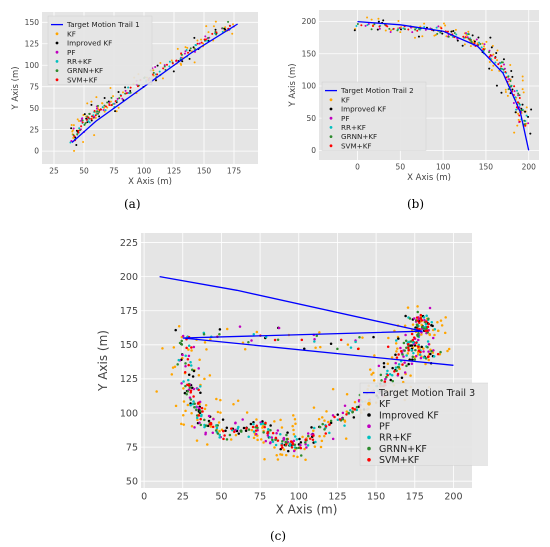 The image size is (550, 547). What do you see at coordinates (129, 413) in the screenshot?
I see `y-tick-label: 100` at bounding box center [129, 413].